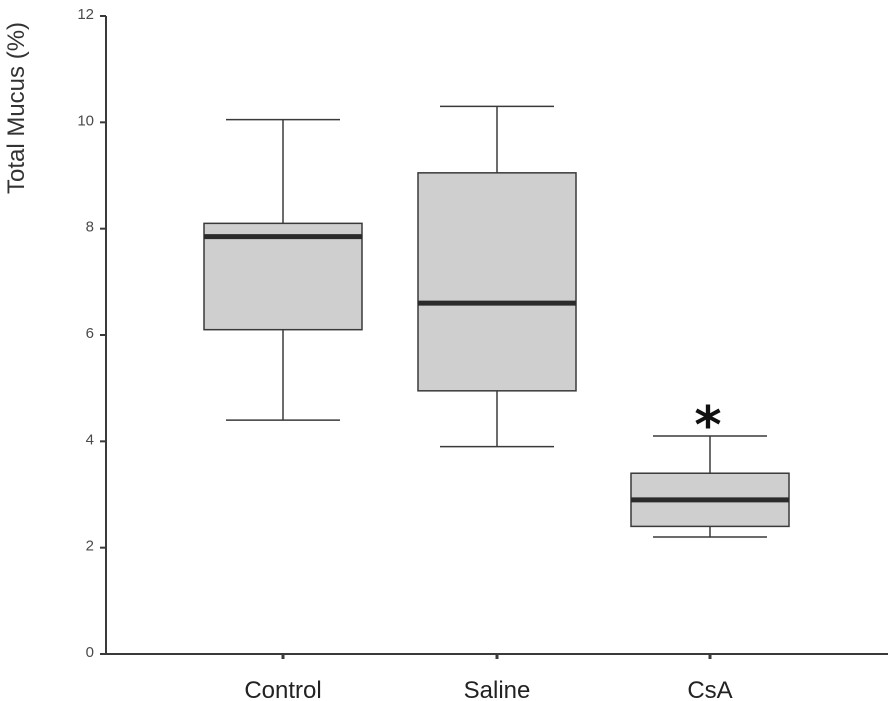 This screenshot has height=701, width=888. I want to click on x-tick-label: Saline, so click(497, 689).